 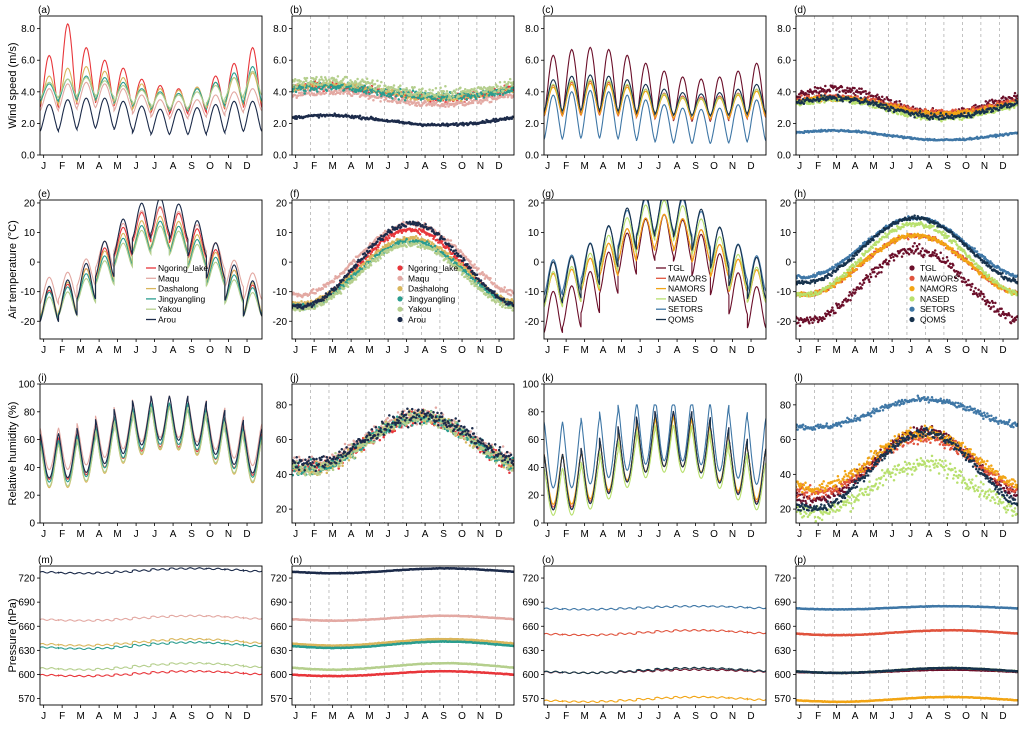 I want to click on y-tick-label: 2.0, so click(x=280, y=124).